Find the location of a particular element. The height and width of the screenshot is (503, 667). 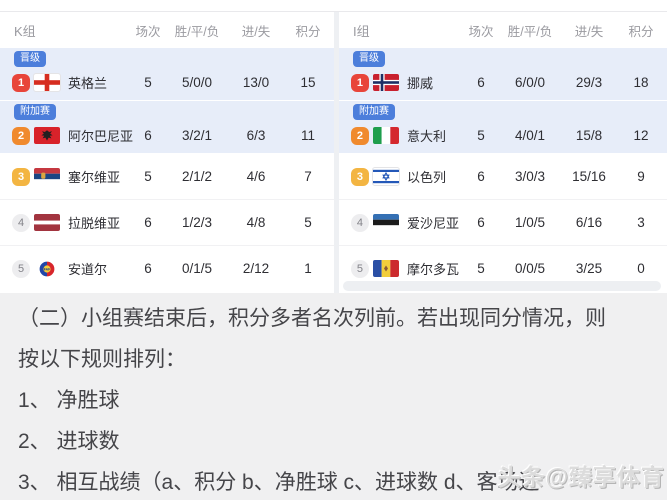

table-row: 3 以色列 6 3/0/3 15/16 9 is located at coordinates (503, 176).